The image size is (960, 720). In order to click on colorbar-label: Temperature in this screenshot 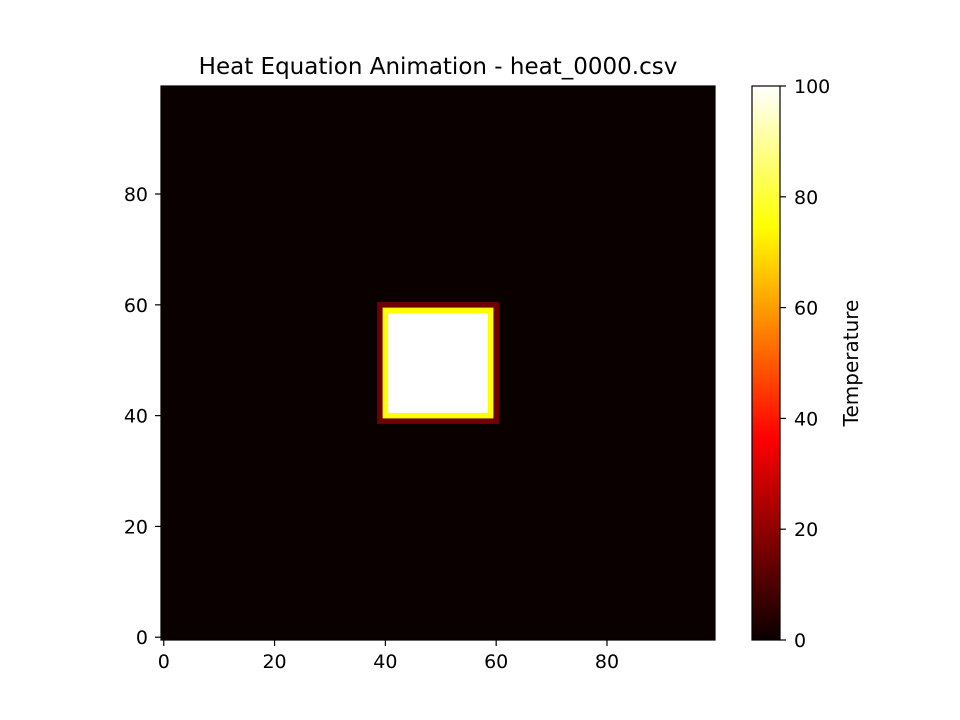, I will do `click(851, 364)`.